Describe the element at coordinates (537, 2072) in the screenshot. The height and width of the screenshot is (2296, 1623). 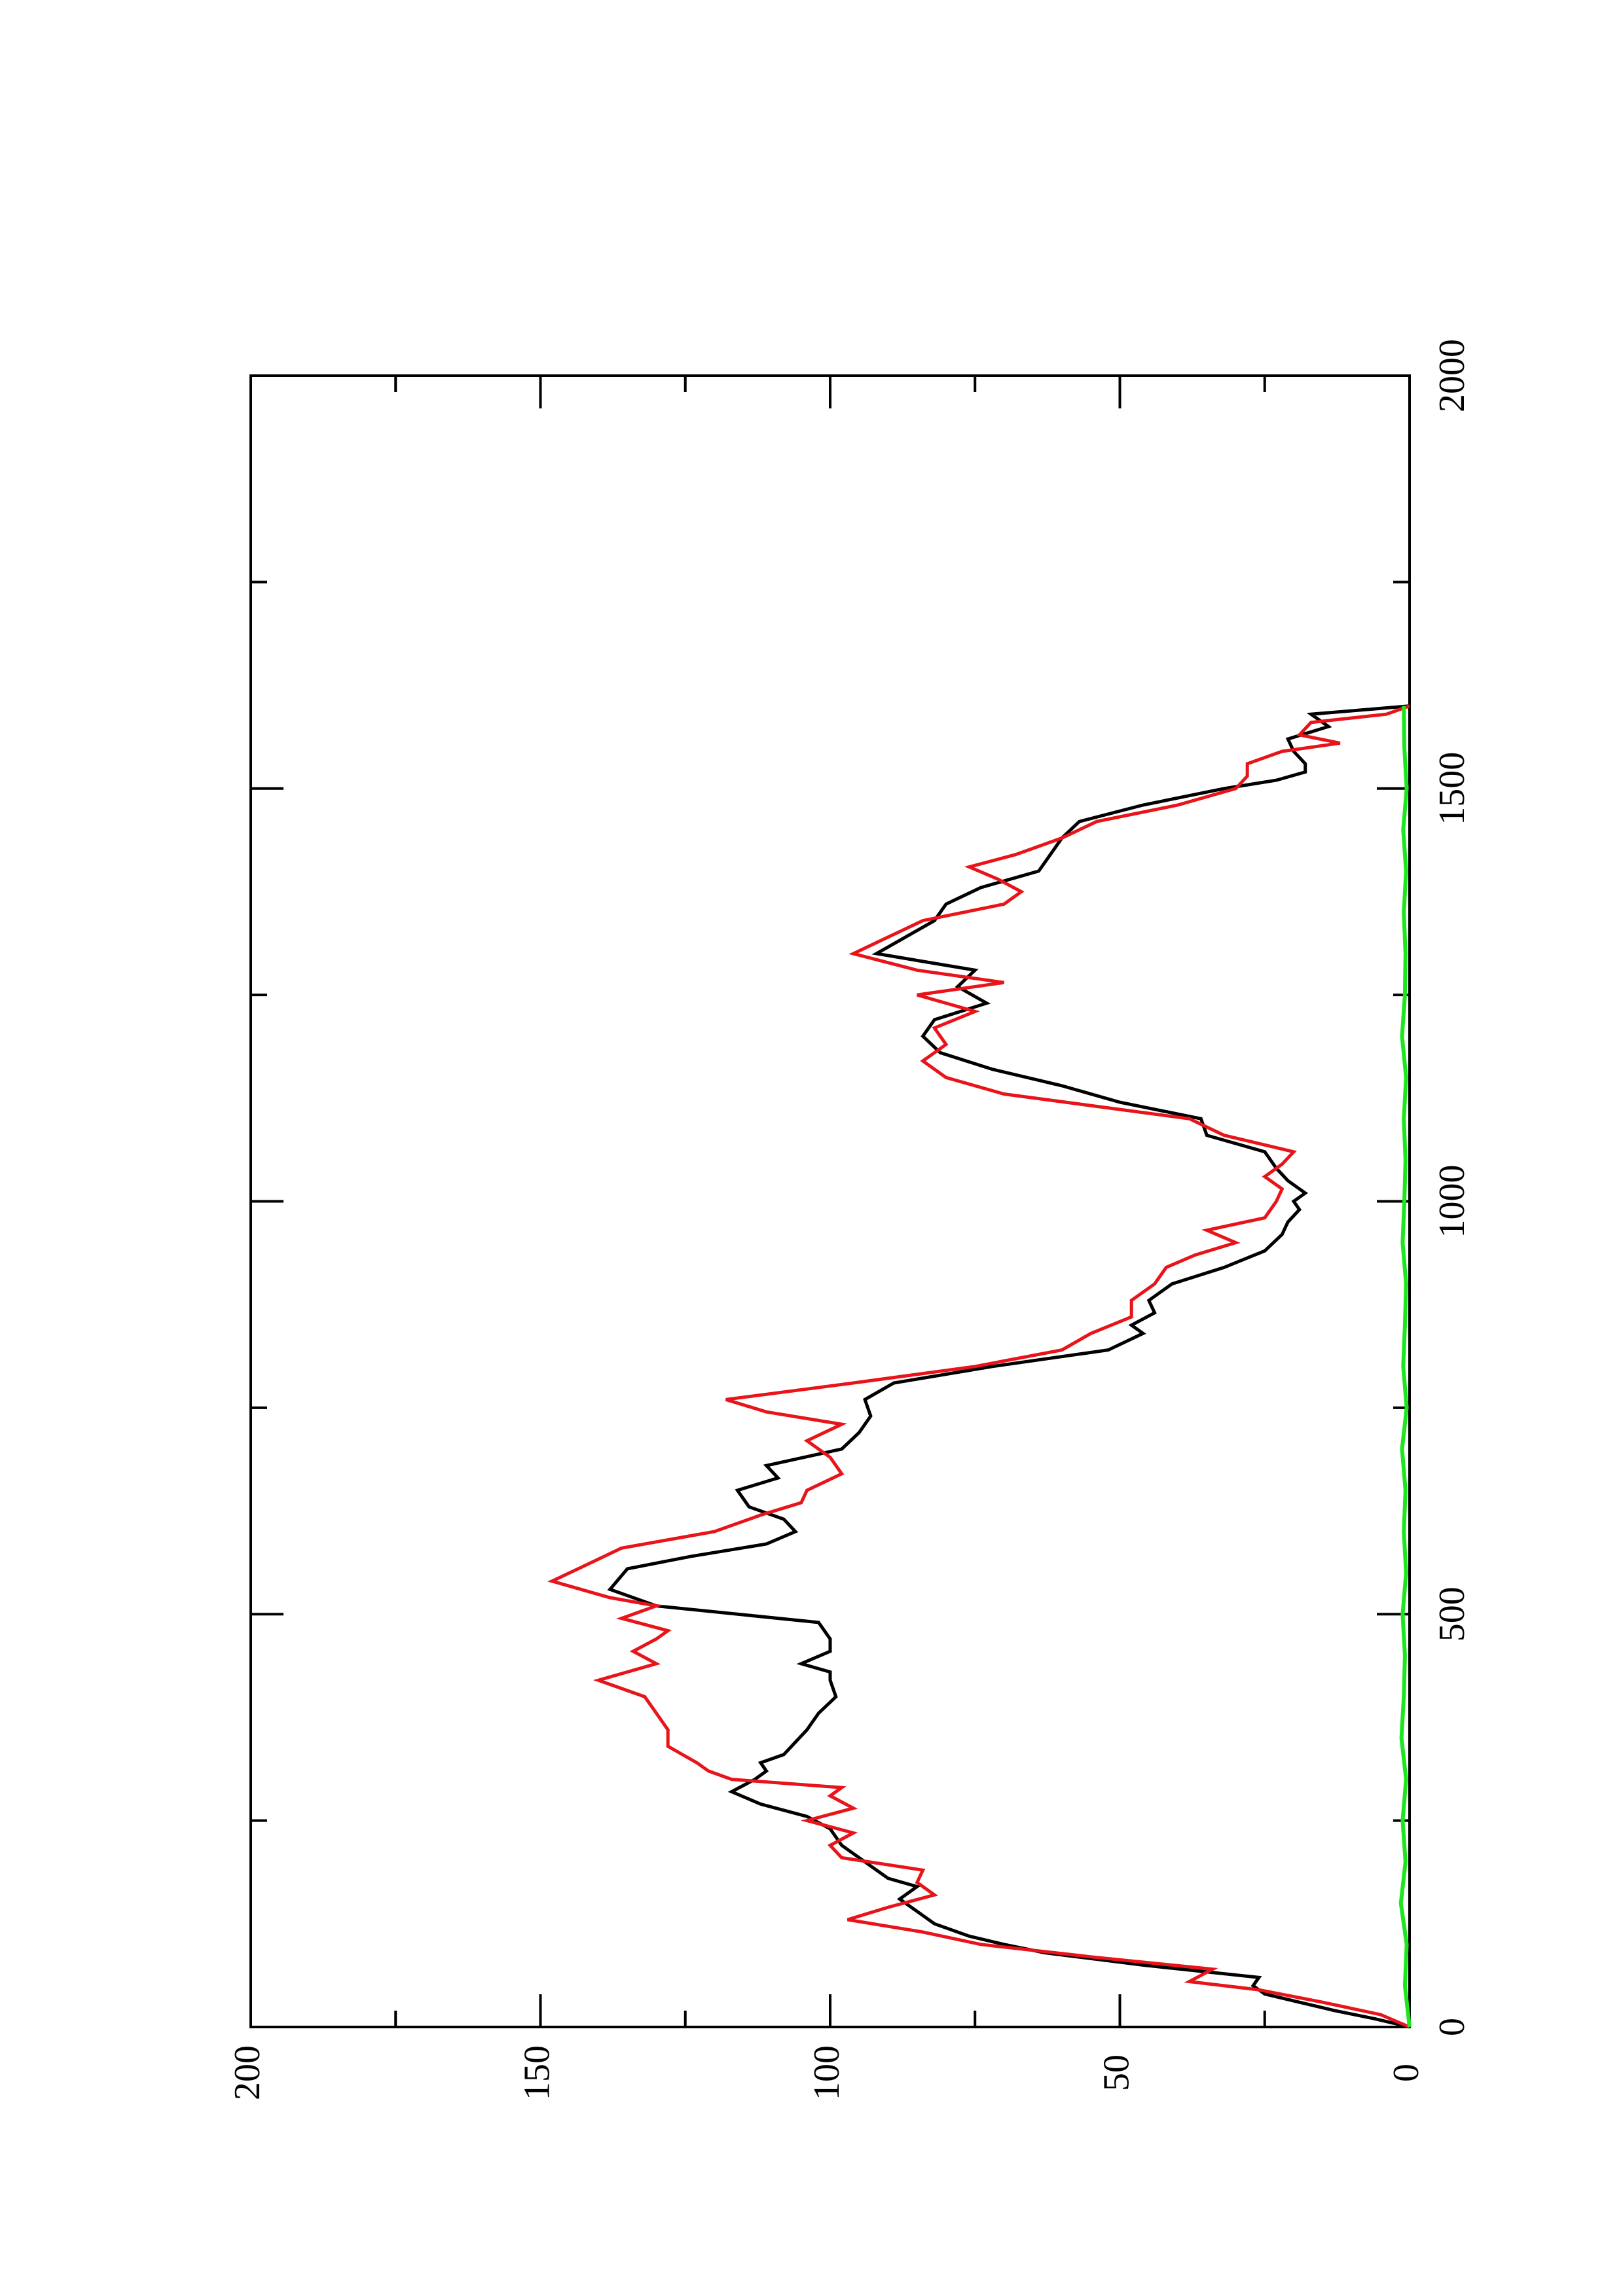
I see `y-tick-label: 150` at that location.